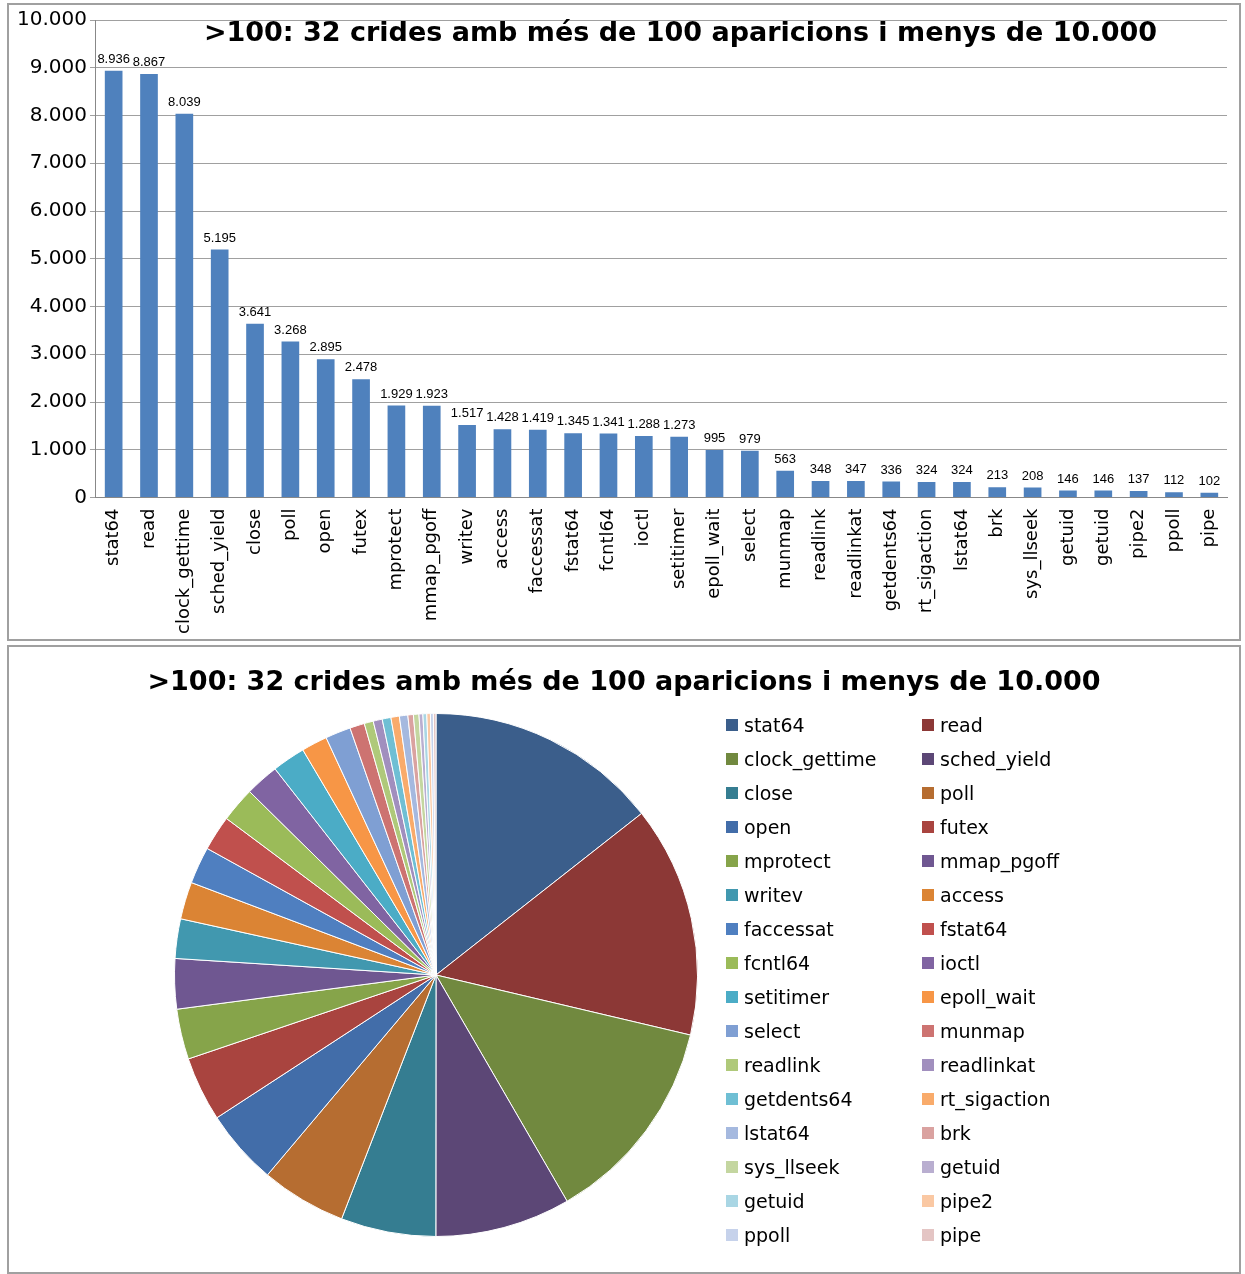  Describe the element at coordinates (787, 996) in the screenshot. I see `legend-label: setitimer` at that location.